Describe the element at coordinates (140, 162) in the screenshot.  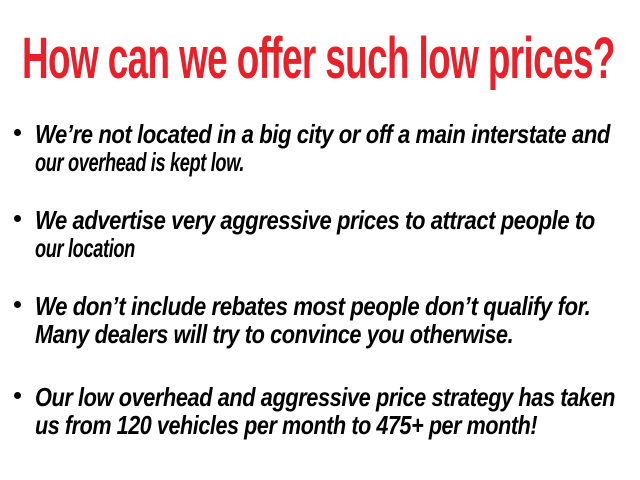
I see `bullet-text: our overhead is kept low.` at that location.